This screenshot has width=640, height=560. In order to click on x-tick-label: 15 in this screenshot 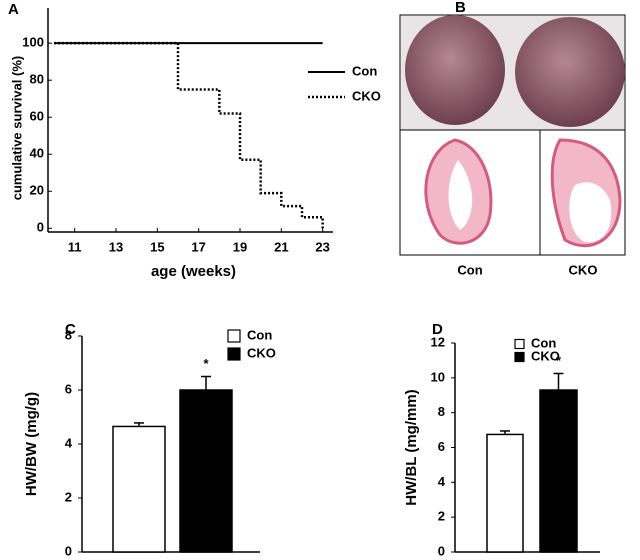, I will do `click(157, 246)`.